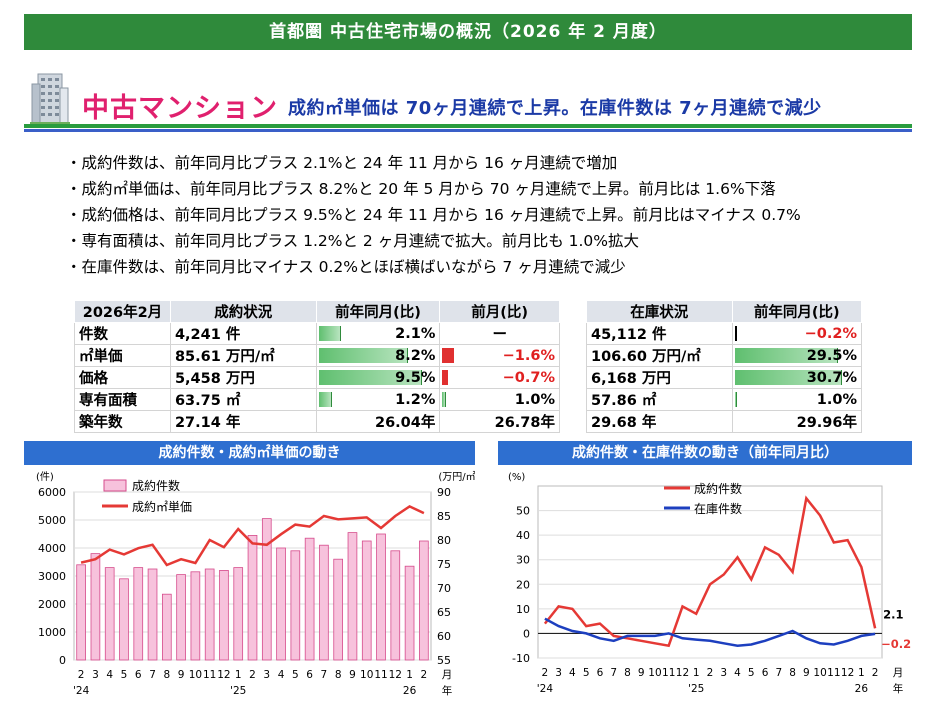 The image size is (936, 704). I want to click on chart1-title: 成約件数・成約㎡単価の動き, so click(249, 453).